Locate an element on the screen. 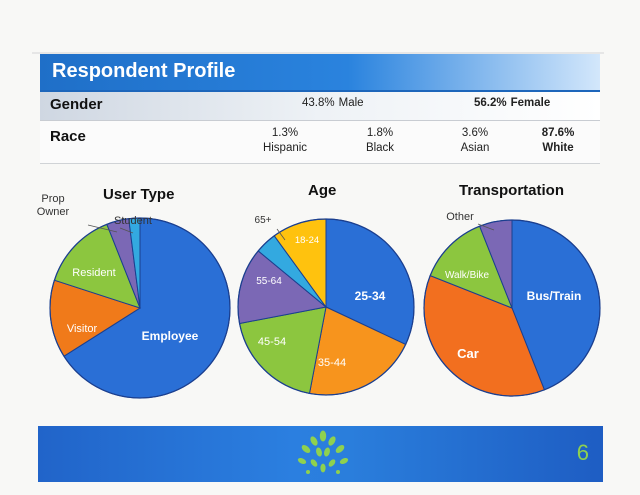  gender-label: Gender is located at coordinates (76, 104).